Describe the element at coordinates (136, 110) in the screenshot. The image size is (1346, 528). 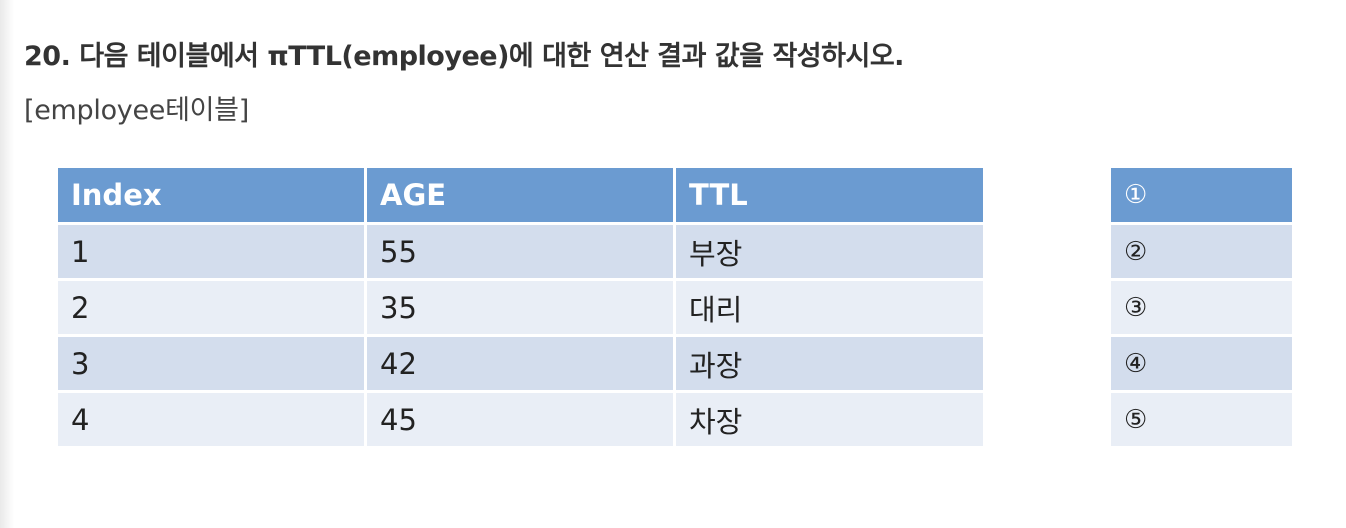
I see `table-caption: [employee테이블]` at that location.